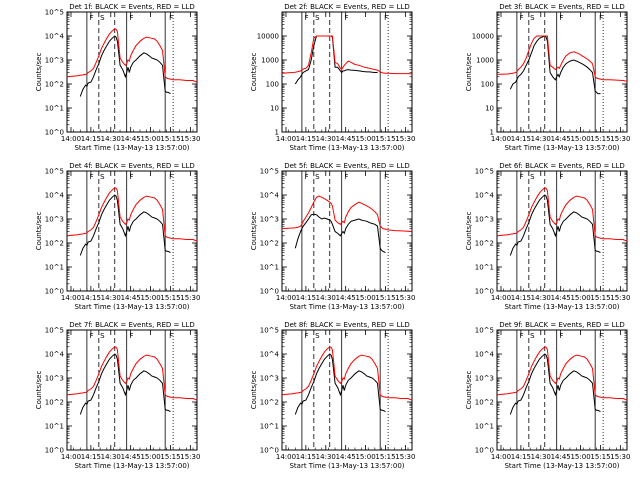 The image size is (640, 480). I want to click on y-tick-label: 1, so click(492, 133).